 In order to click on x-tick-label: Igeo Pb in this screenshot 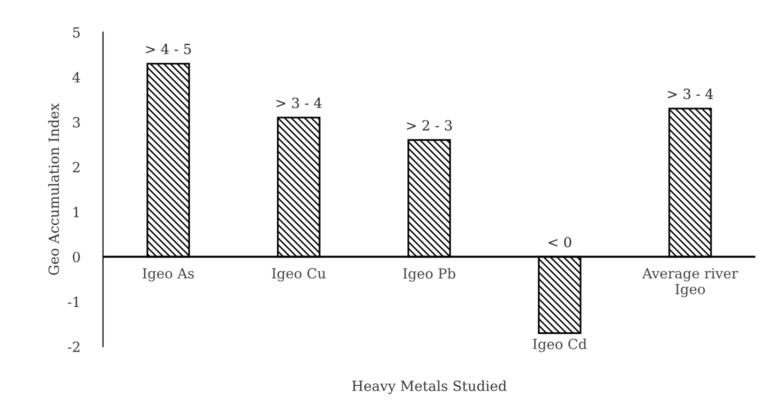, I will do `click(429, 275)`.